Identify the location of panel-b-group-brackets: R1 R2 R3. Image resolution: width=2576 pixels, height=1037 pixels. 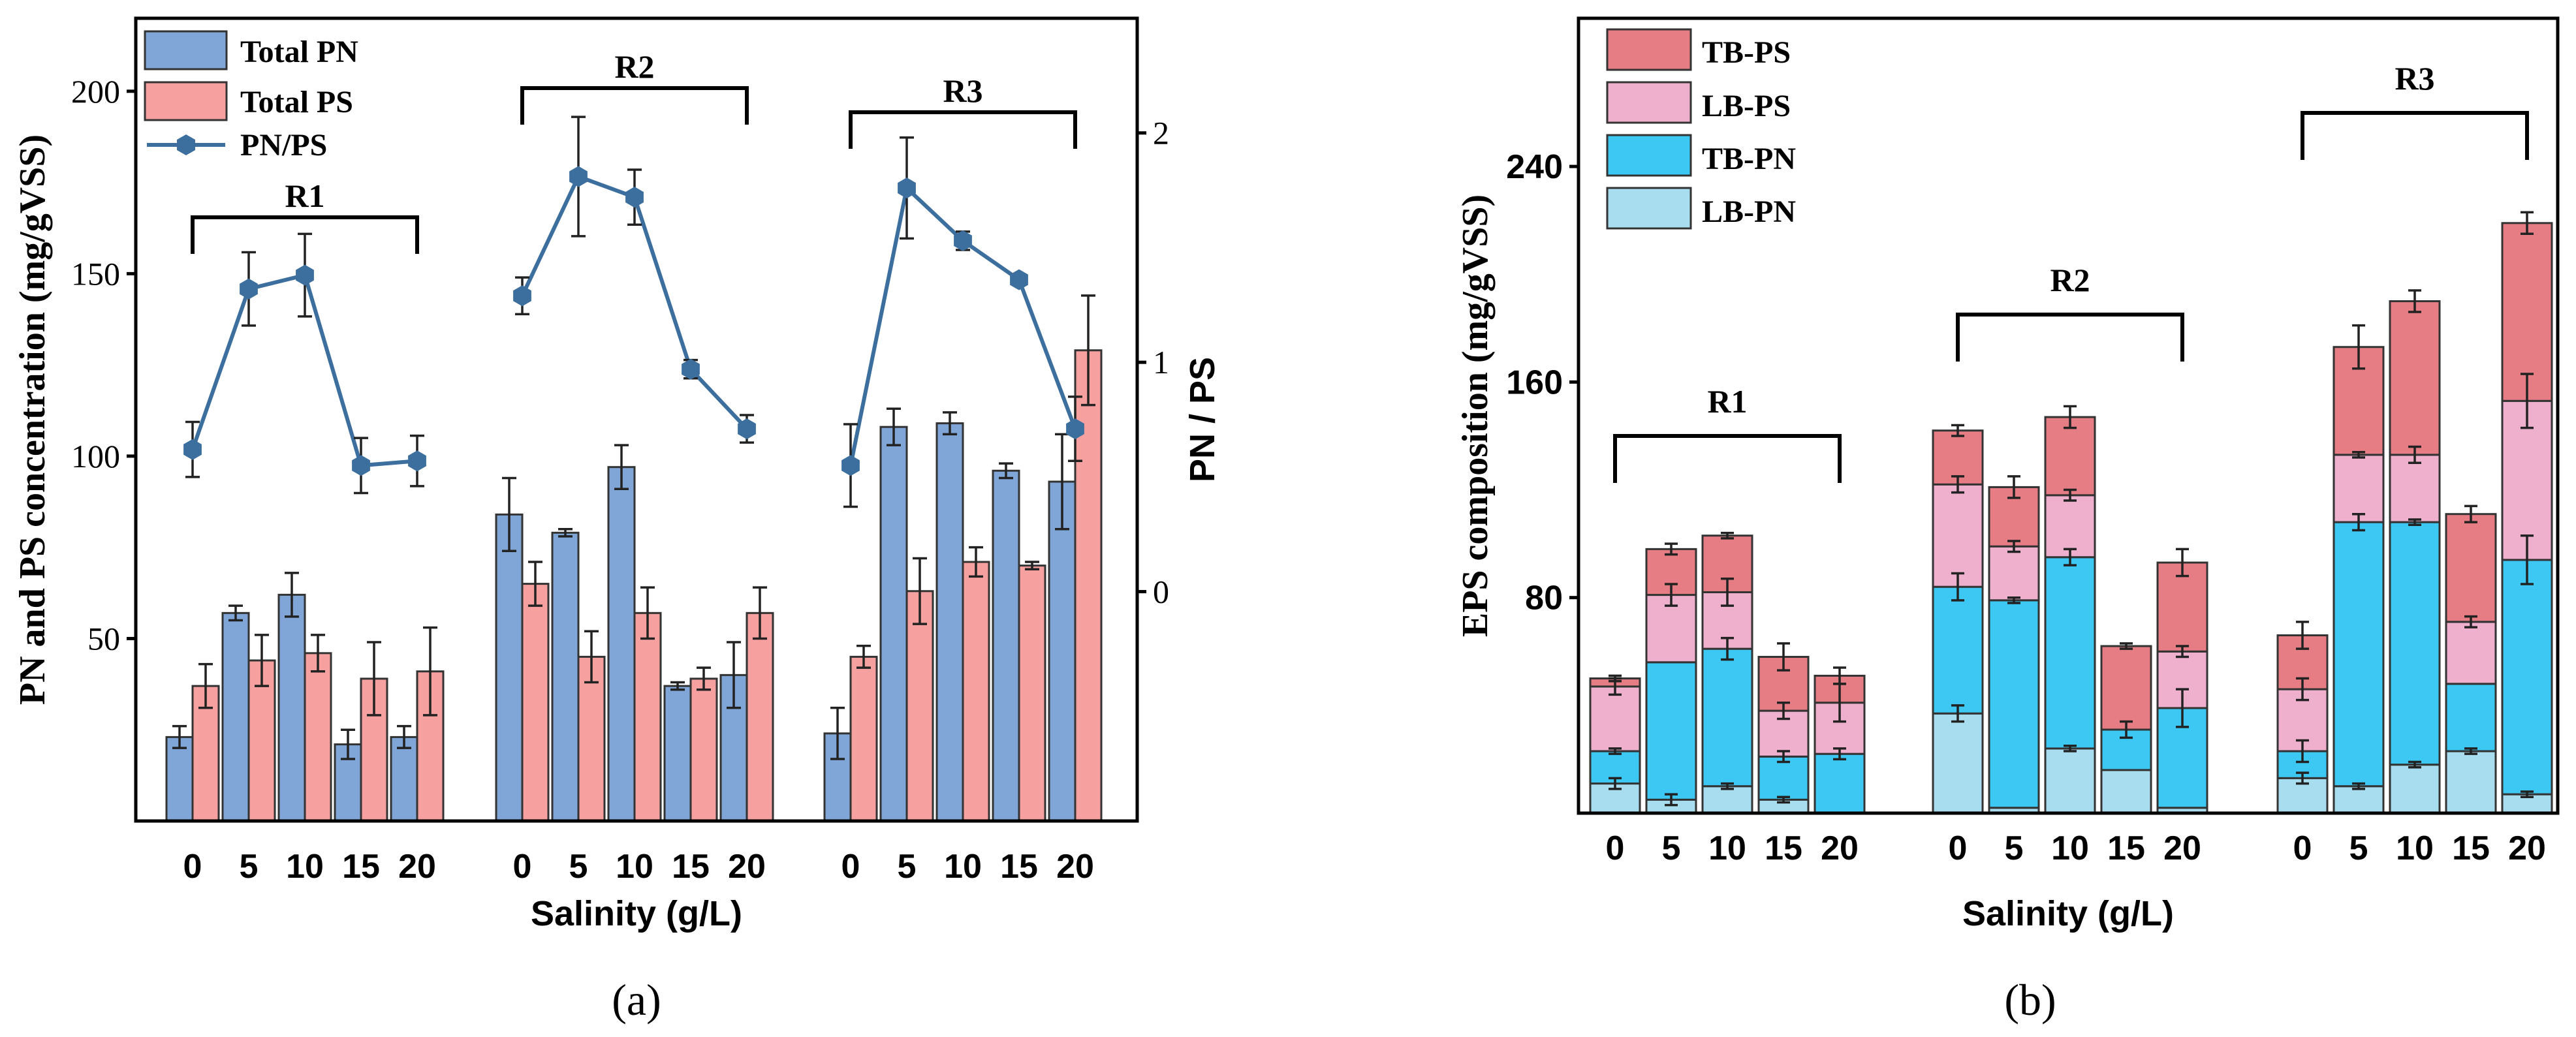
(2071, 271).